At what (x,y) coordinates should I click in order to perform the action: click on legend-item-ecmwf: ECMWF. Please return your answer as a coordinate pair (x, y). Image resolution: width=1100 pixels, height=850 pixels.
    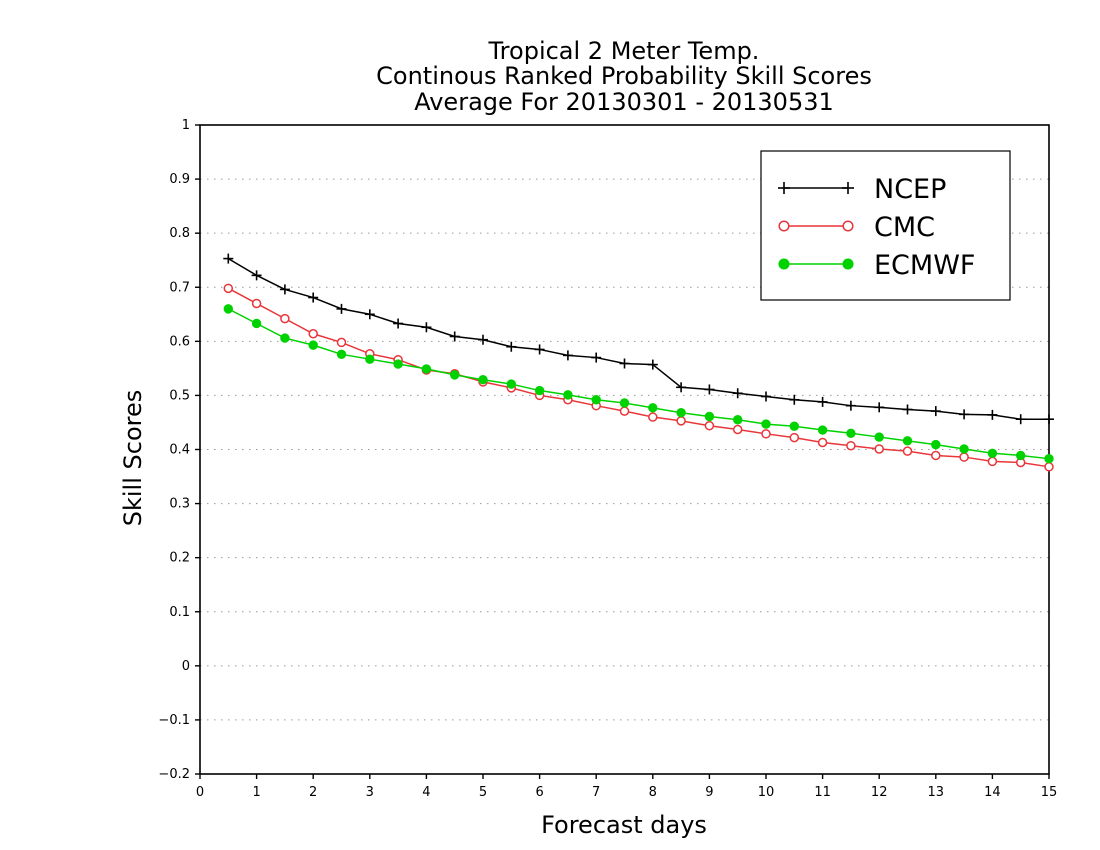
    Looking at the image, I should click on (876, 265).